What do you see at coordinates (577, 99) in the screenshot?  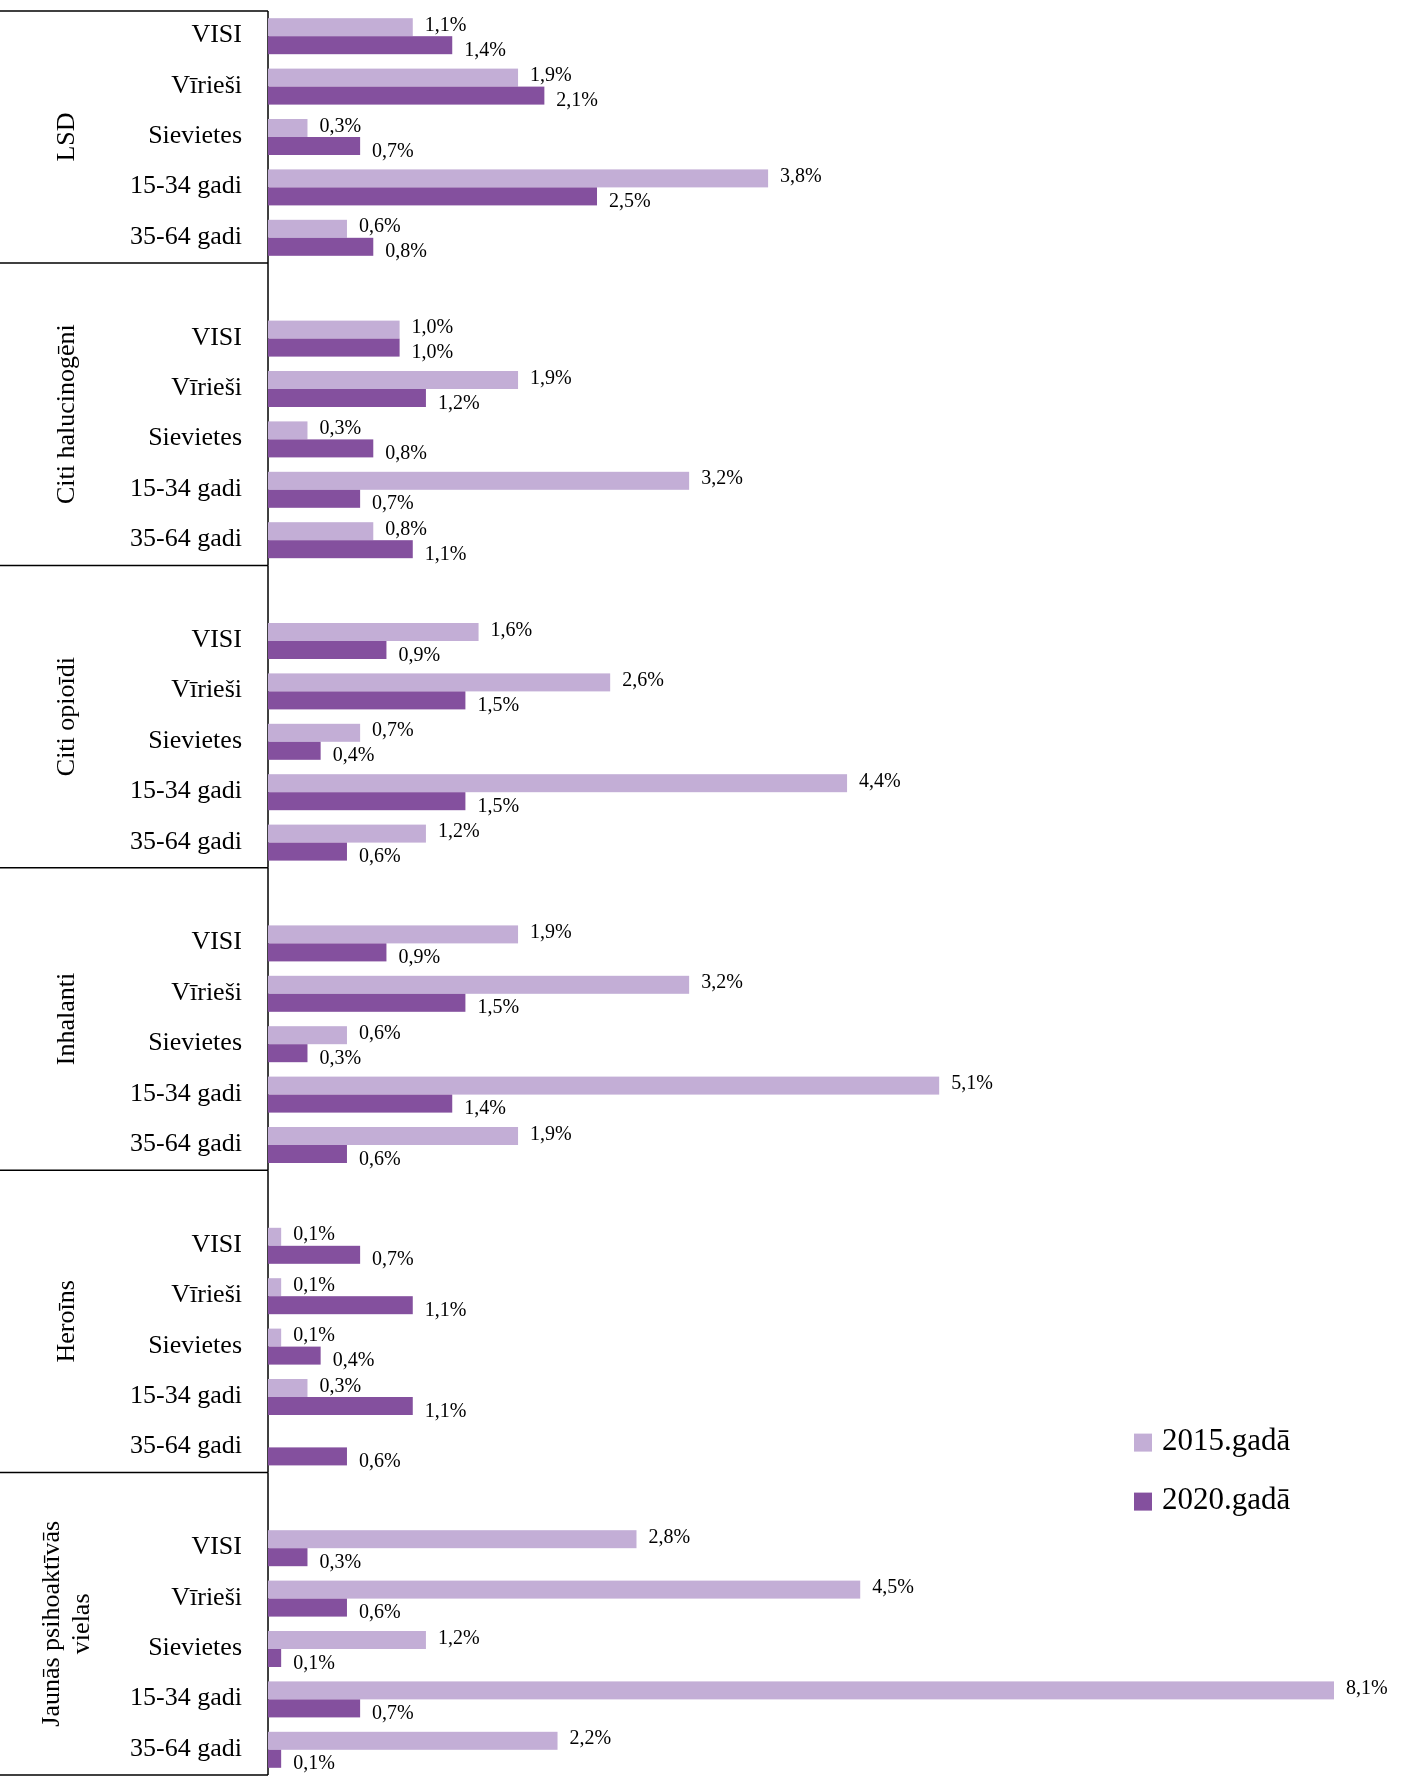 I see `data-label: 2,1%` at bounding box center [577, 99].